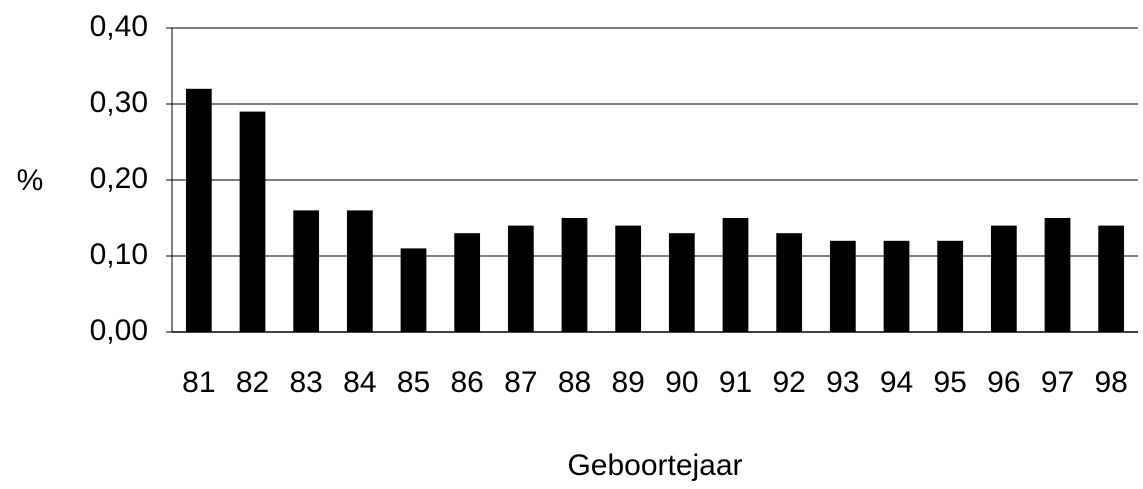 The height and width of the screenshot is (489, 1143). Describe the element at coordinates (119, 26) in the screenshot. I see `y-tick-label: 0,40` at that location.